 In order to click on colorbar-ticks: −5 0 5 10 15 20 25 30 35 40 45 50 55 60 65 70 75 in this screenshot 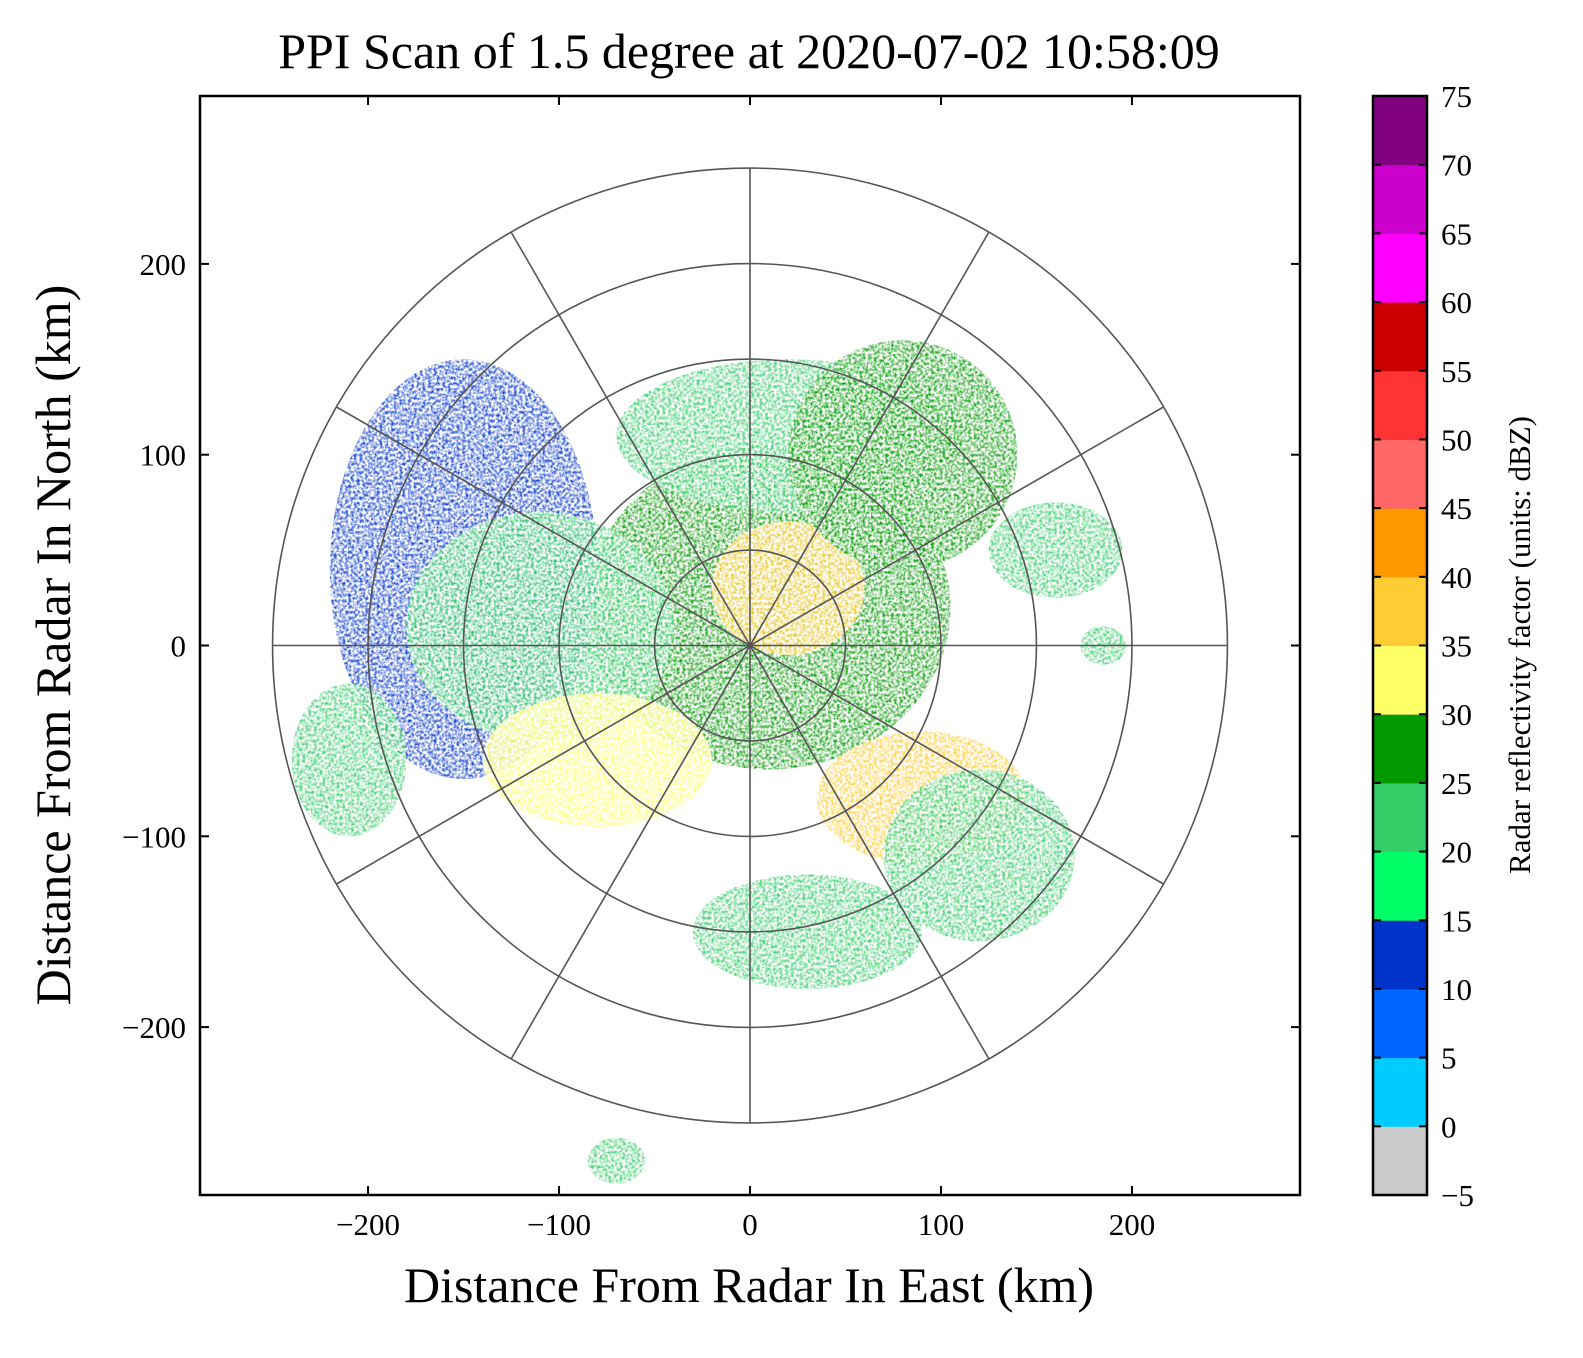, I will do `click(1423, 646)`.